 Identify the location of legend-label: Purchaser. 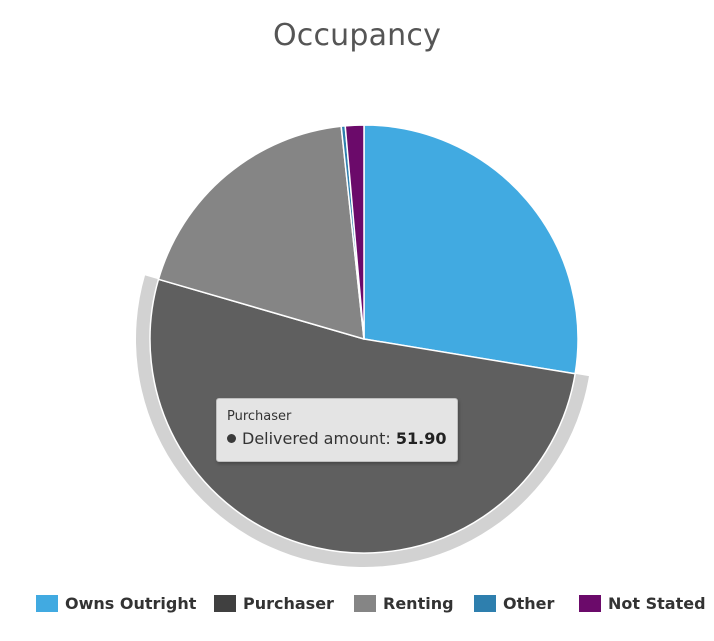
(288, 603).